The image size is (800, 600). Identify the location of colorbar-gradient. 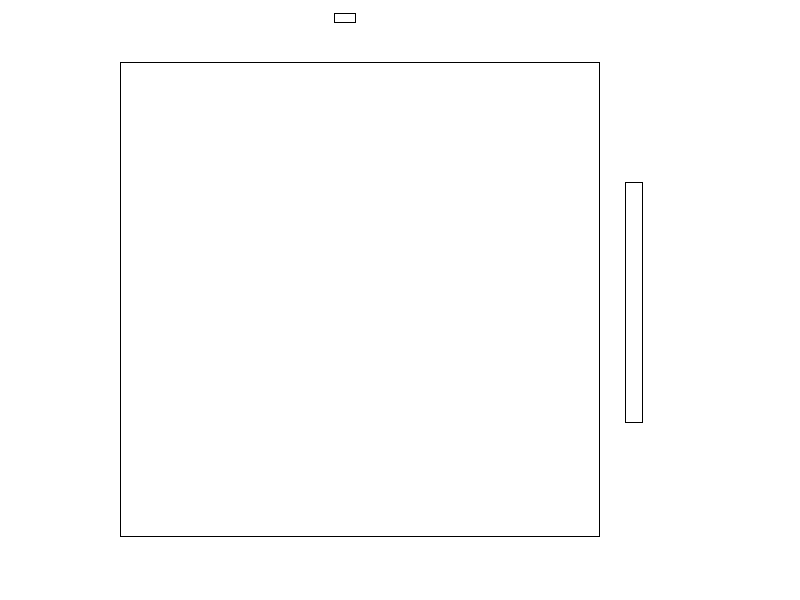
(634, 302).